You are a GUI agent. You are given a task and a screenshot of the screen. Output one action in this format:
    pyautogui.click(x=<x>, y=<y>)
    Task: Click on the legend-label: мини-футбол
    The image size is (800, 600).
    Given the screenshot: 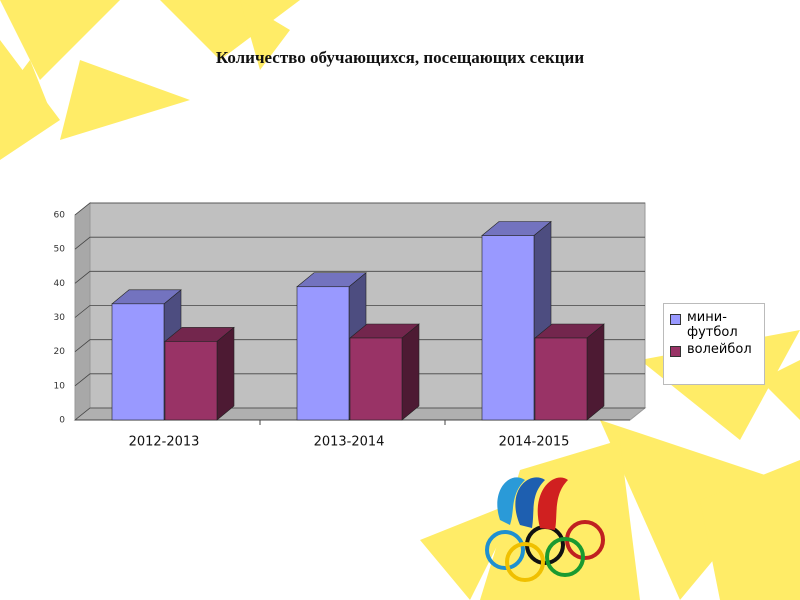 What is the action you would take?
    pyautogui.click(x=712, y=325)
    